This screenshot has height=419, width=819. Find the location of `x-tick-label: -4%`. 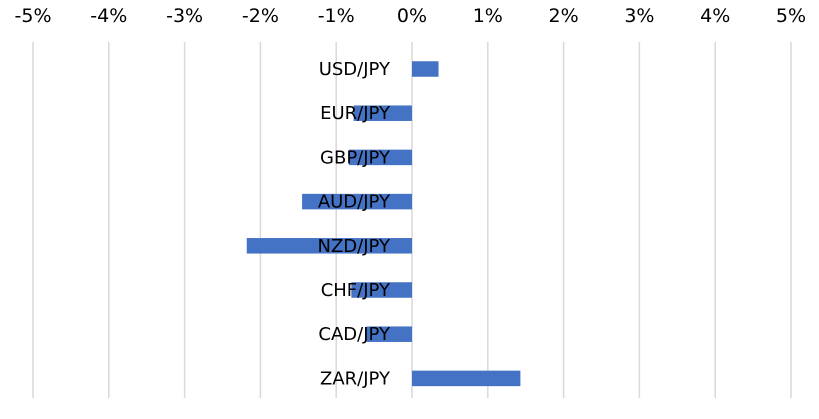

x-tick-label: -4% is located at coordinates (108, 16).